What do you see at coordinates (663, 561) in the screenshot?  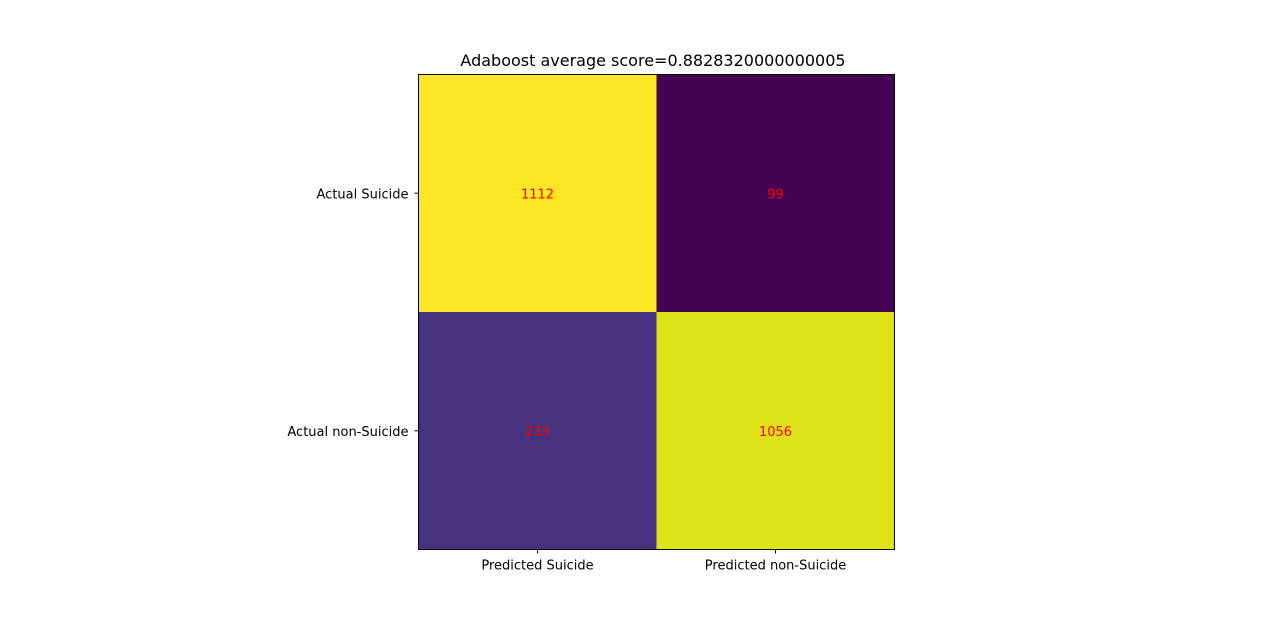 I see `x-axis-ticks: Predicted Suicide Predicted non-Suicide` at bounding box center [663, 561].